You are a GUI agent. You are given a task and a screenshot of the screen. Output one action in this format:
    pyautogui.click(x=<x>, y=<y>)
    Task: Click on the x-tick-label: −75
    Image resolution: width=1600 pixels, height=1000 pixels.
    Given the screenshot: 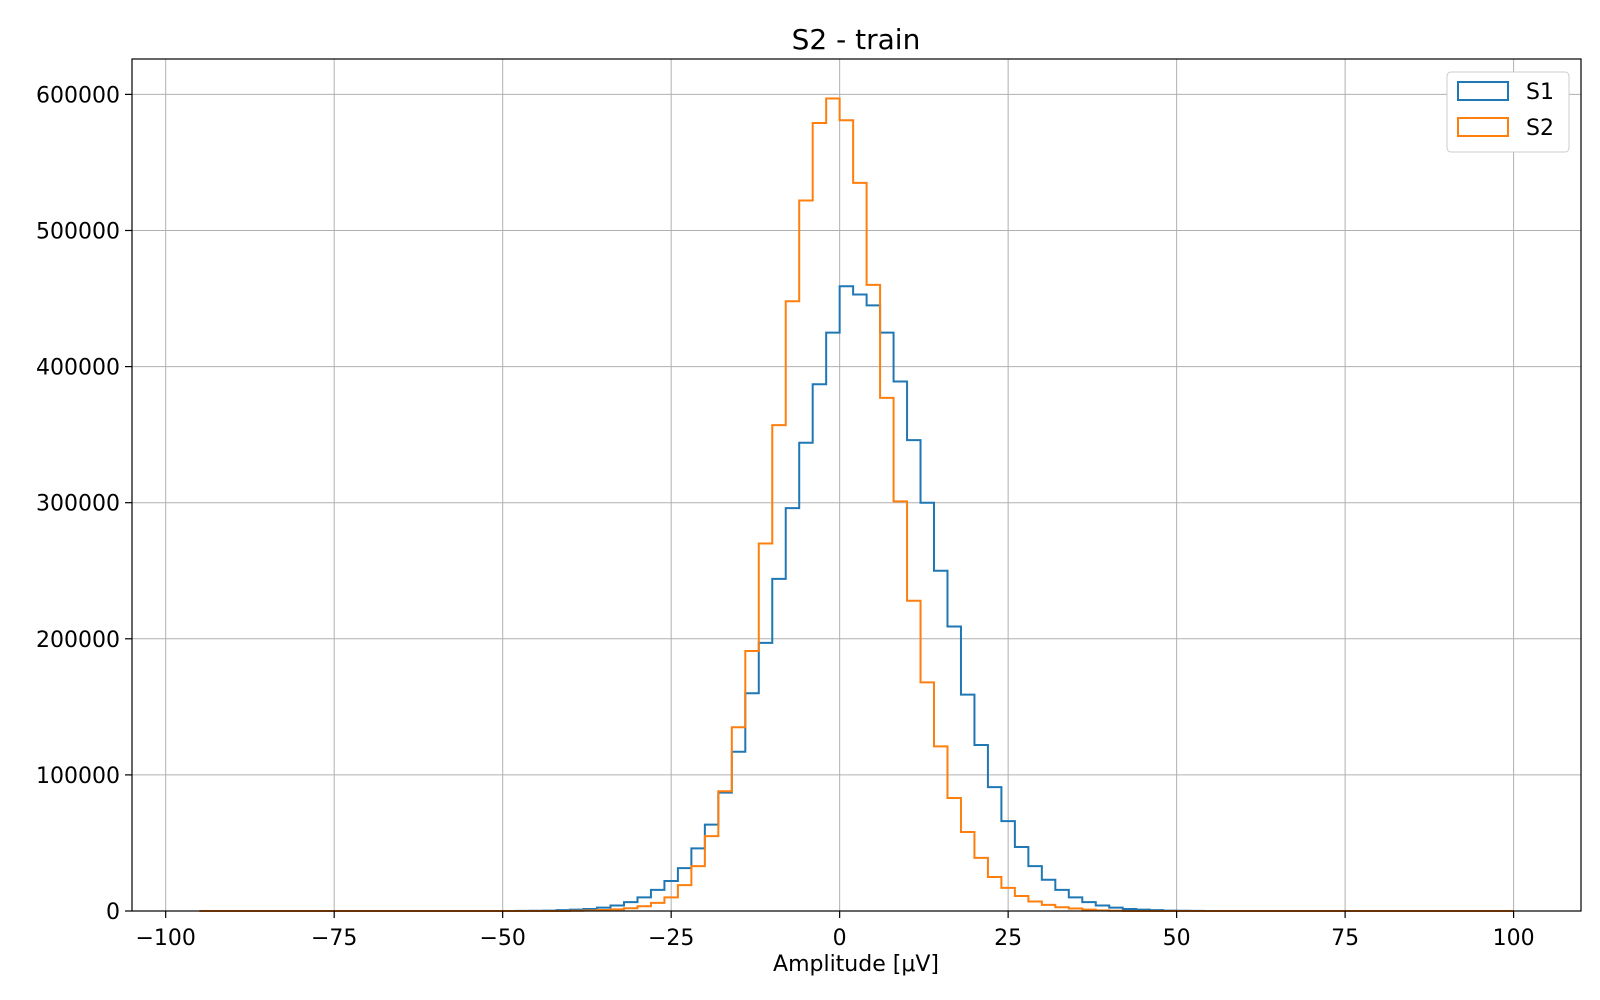 What is the action you would take?
    pyautogui.click(x=334, y=938)
    